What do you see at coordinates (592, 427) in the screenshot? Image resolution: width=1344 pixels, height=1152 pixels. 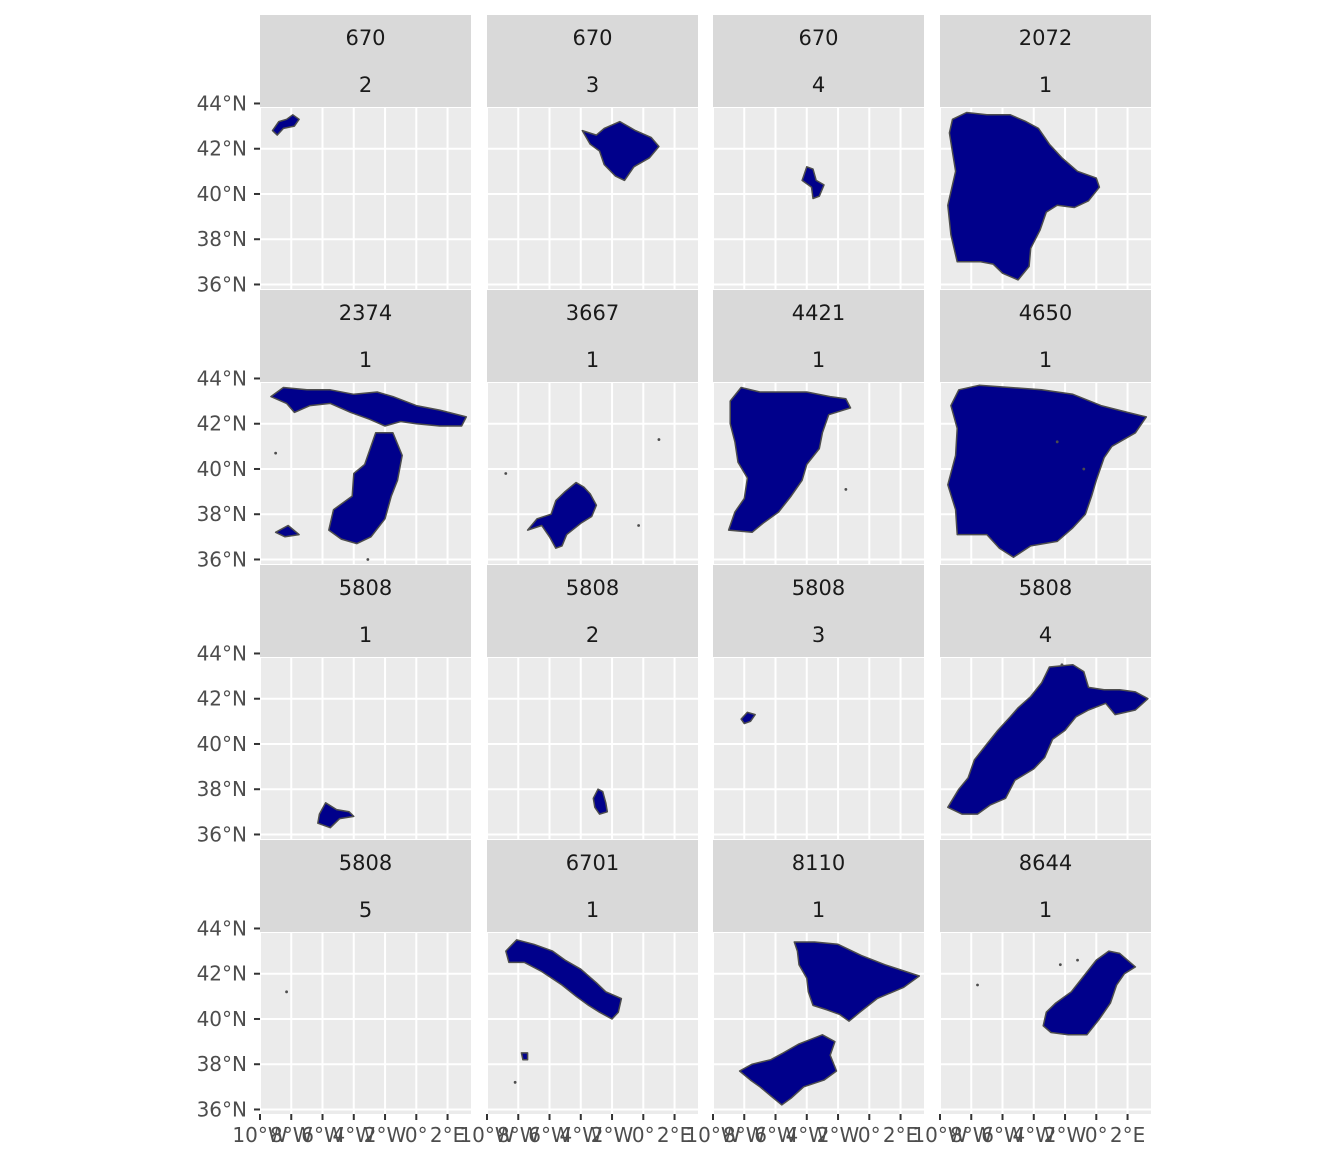 I see `facet-panel: 3667 1` at bounding box center [592, 427].